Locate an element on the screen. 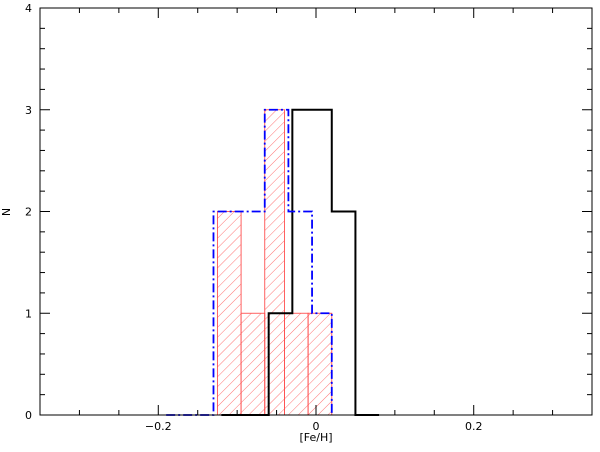 The width and height of the screenshot is (600, 452). x-tick-label: 0 is located at coordinates (316, 426).